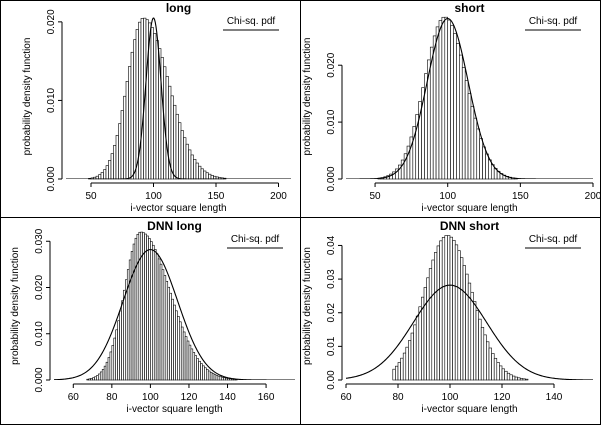 This screenshot has width=601, height=425. Describe the element at coordinates (331, 245) in the screenshot. I see `y-tick-label: 0.04` at that location.